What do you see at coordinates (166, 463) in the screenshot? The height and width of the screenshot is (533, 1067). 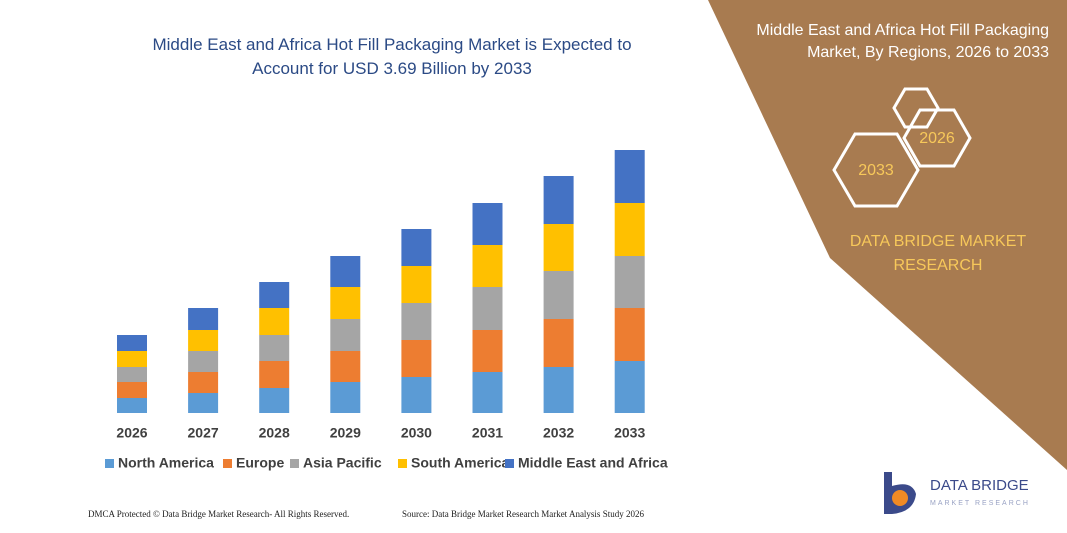 I see `legend-label: North America` at bounding box center [166, 463].